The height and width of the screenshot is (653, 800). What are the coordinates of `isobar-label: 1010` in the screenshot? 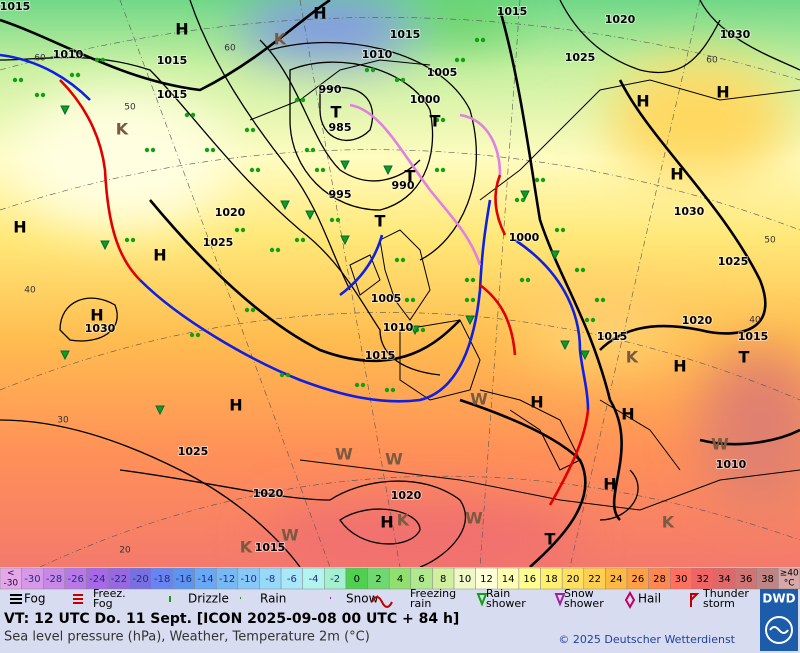 It's located at (68, 54).